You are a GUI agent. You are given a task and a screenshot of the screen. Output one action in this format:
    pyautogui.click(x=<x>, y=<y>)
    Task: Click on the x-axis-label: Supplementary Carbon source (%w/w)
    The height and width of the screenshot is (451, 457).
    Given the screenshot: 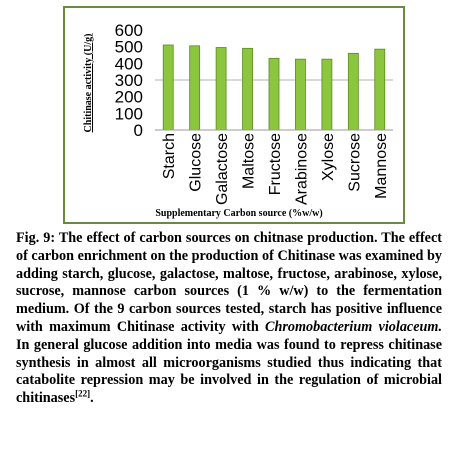 What is the action you would take?
    pyautogui.click(x=238, y=213)
    